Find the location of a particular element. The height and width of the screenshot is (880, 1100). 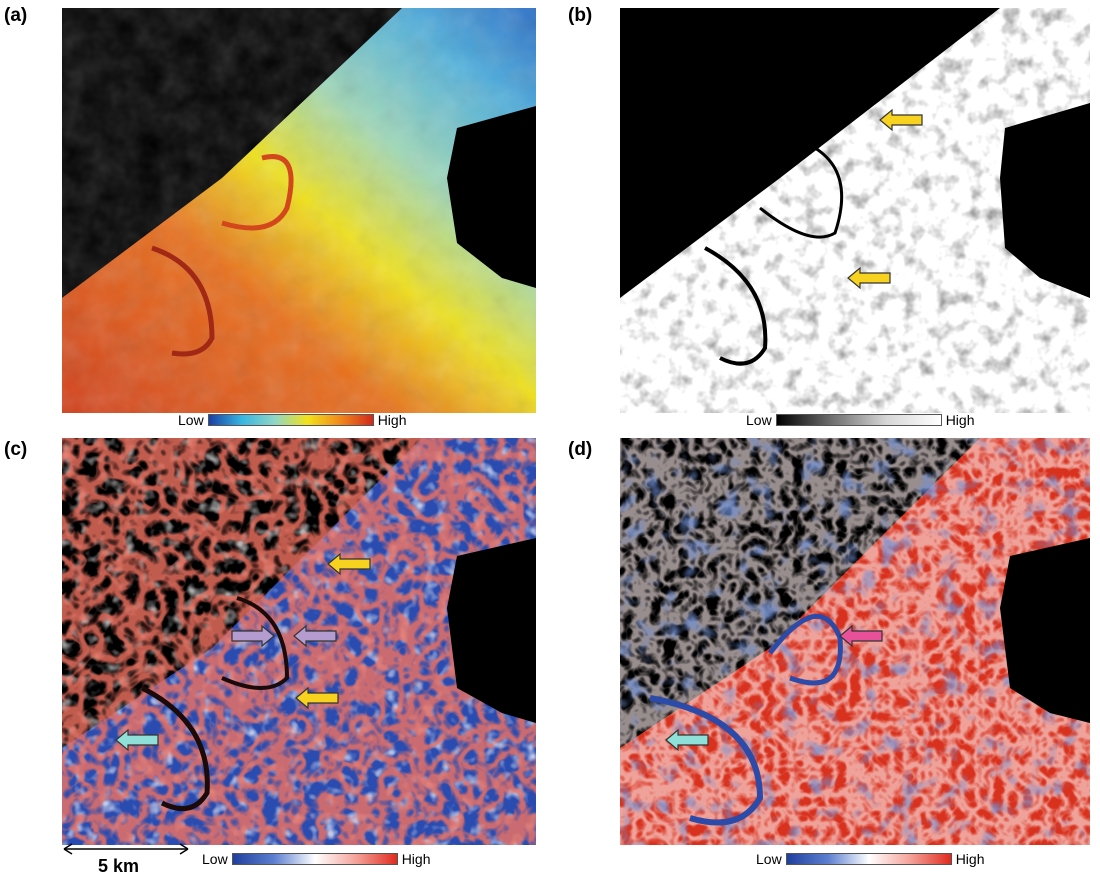

scale-bar-arrow-icon is located at coordinates (126, 849).